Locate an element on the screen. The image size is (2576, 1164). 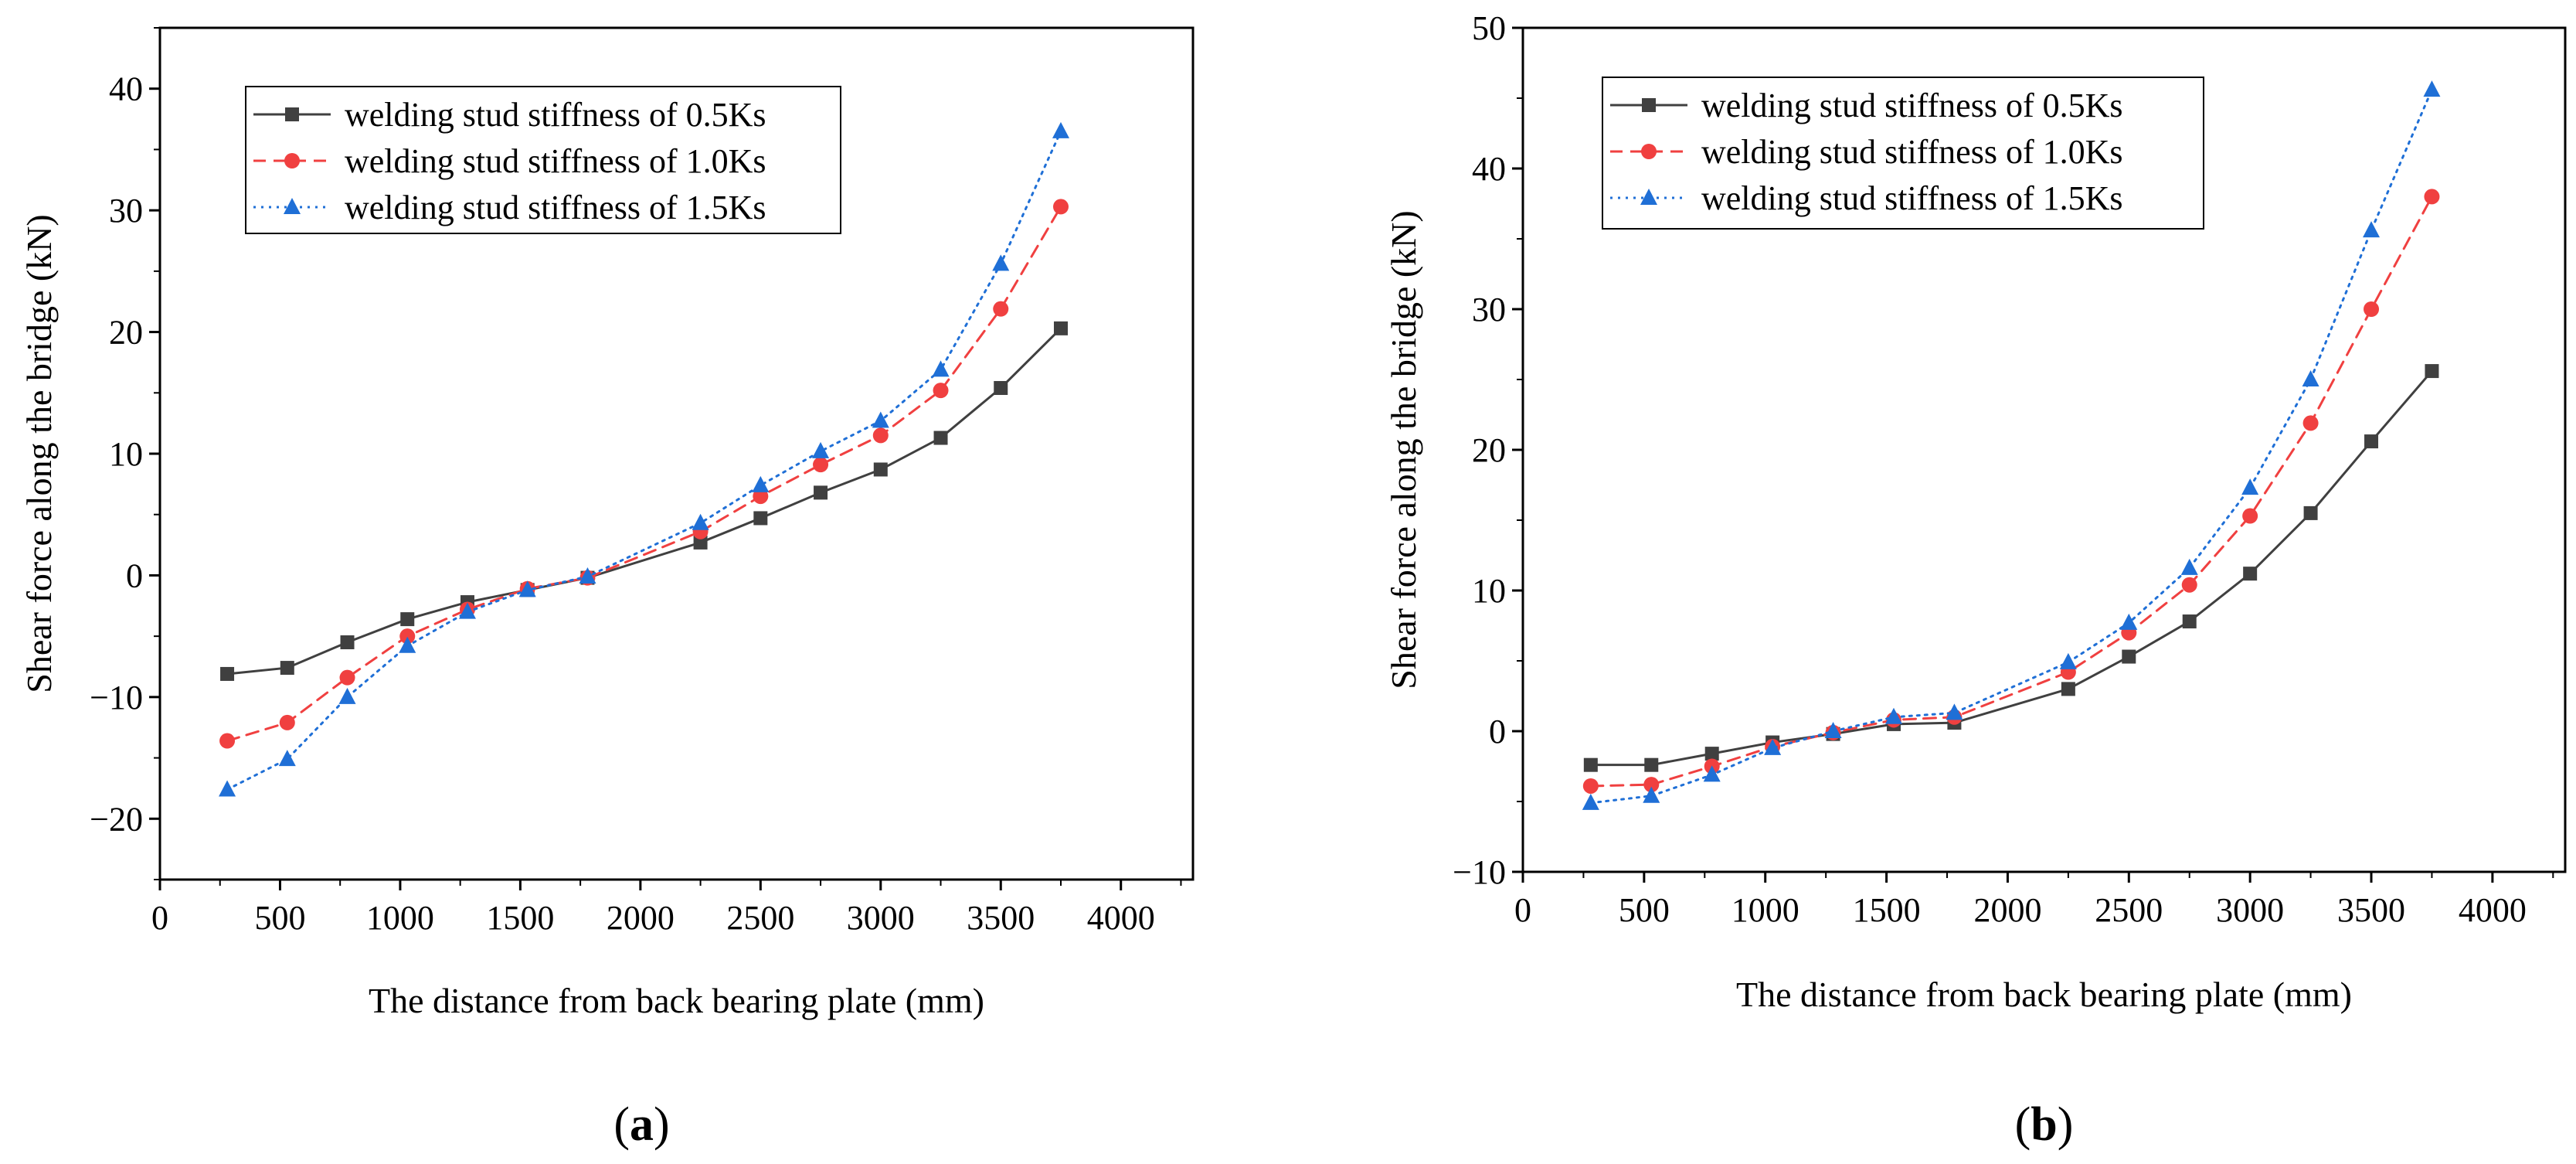
panel-label: (b) is located at coordinates (2044, 1124).